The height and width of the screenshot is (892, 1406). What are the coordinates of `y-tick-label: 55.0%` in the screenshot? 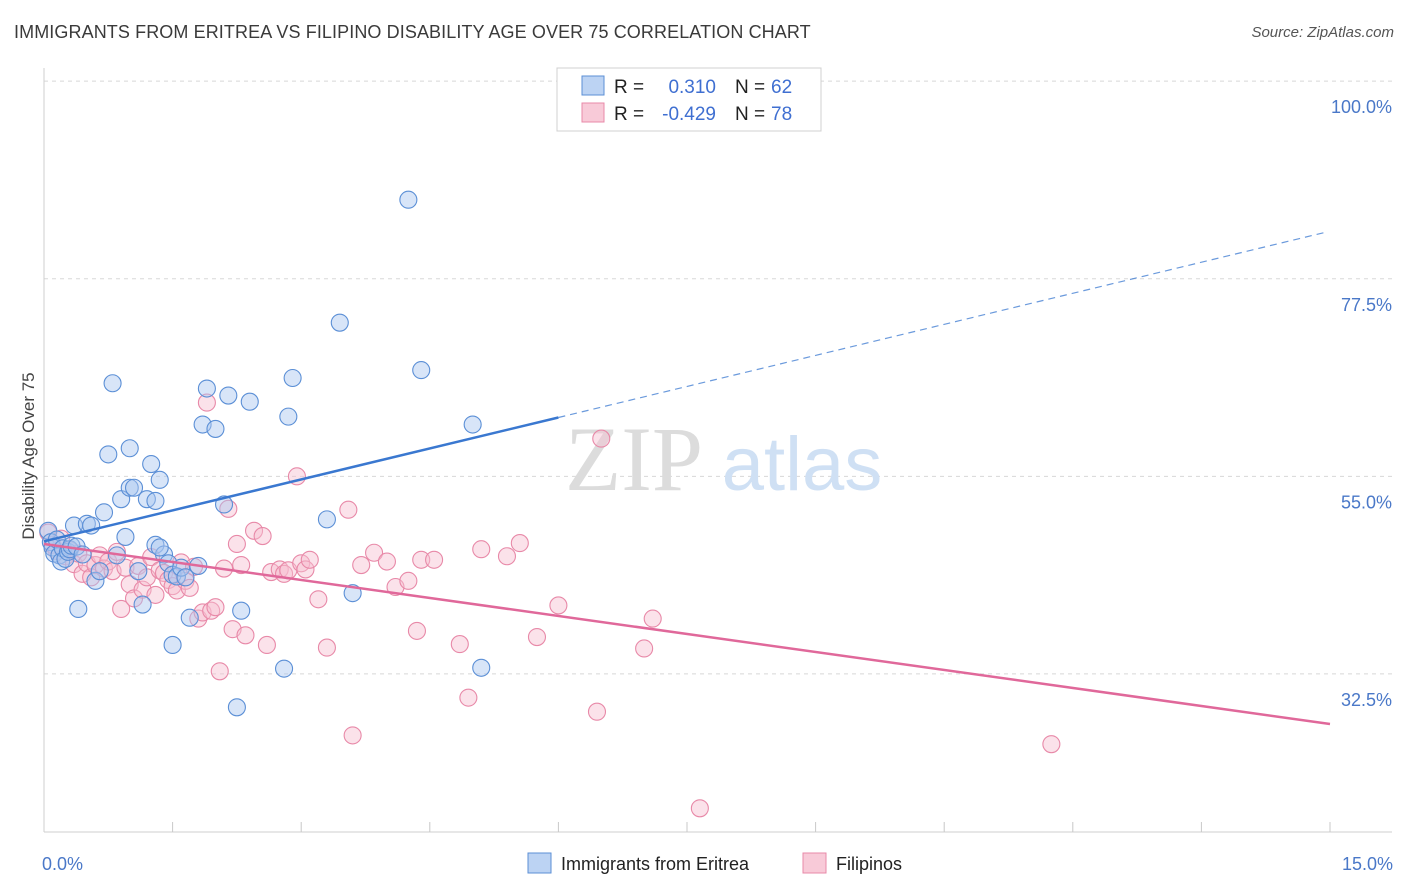 It's located at (1366, 502).